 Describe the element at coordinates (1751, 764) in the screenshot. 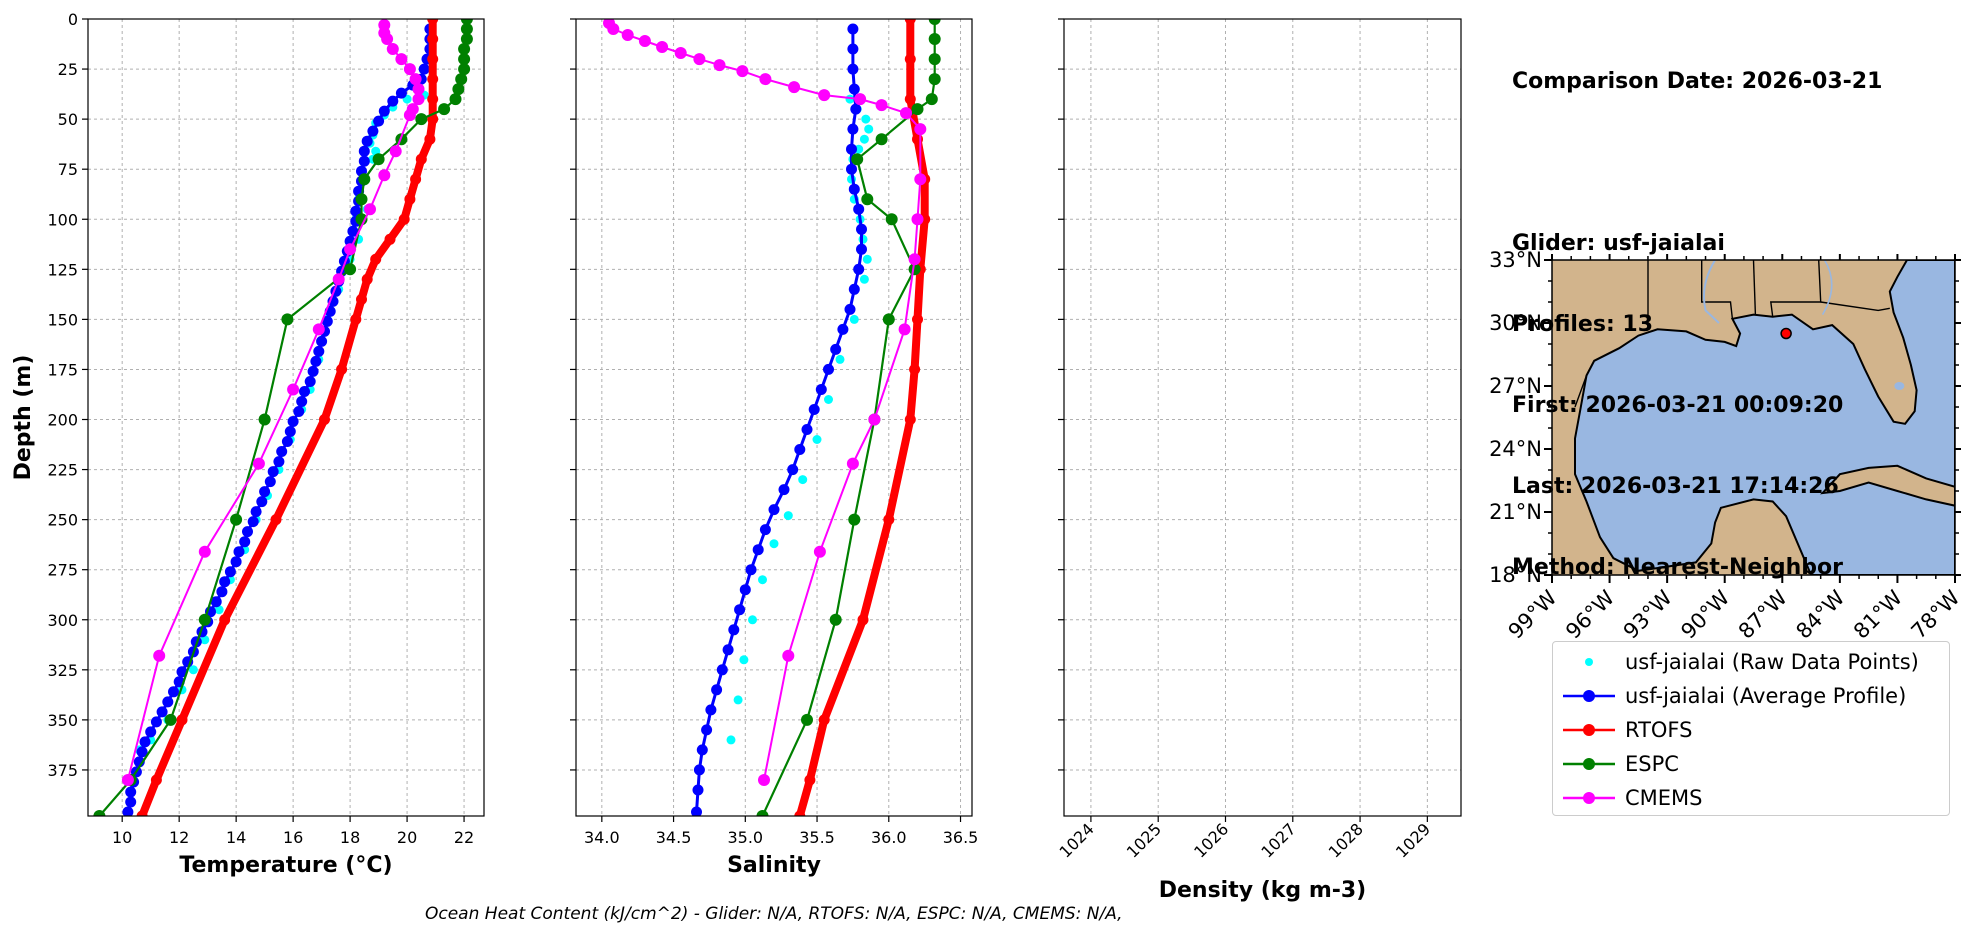

I see `legend-item-espc: ESPC` at that location.